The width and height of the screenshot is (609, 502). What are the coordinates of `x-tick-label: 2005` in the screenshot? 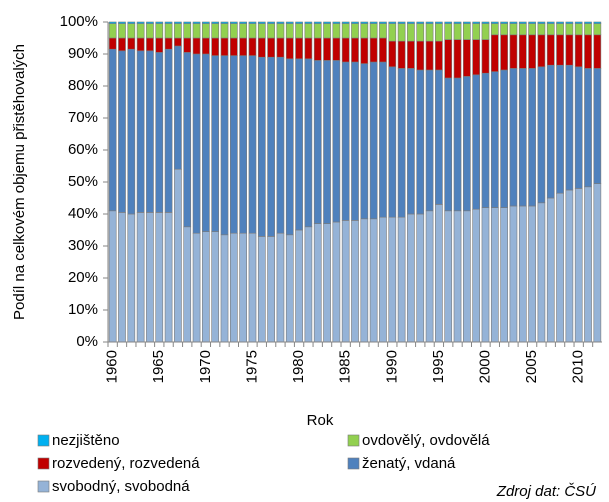 It's located at (531, 366).